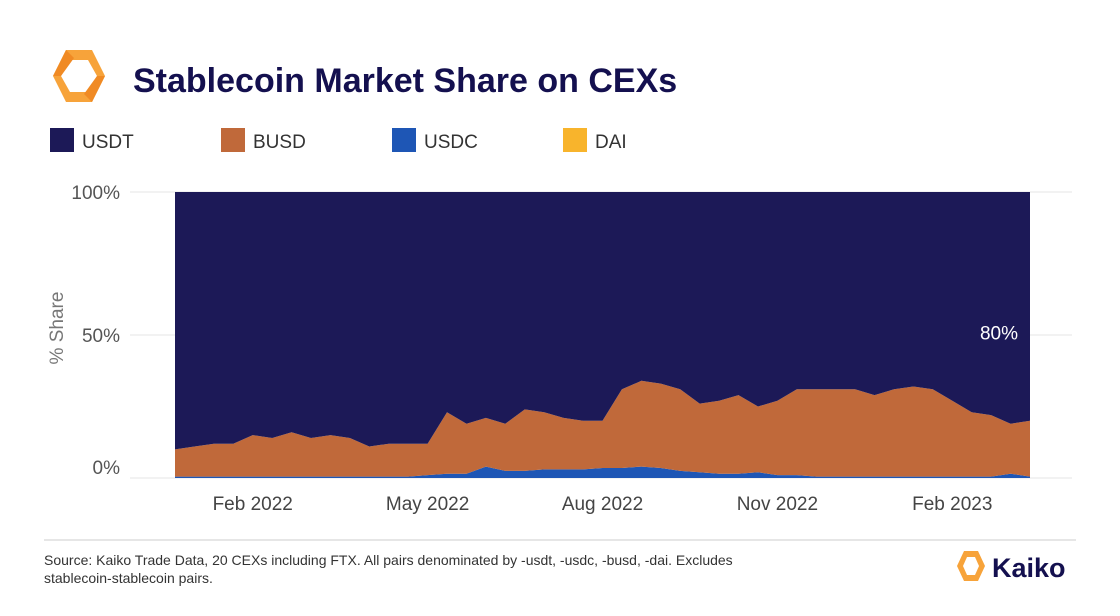 This screenshot has height=616, width=1120. What do you see at coordinates (79, 76) in the screenshot?
I see `logo` at bounding box center [79, 76].